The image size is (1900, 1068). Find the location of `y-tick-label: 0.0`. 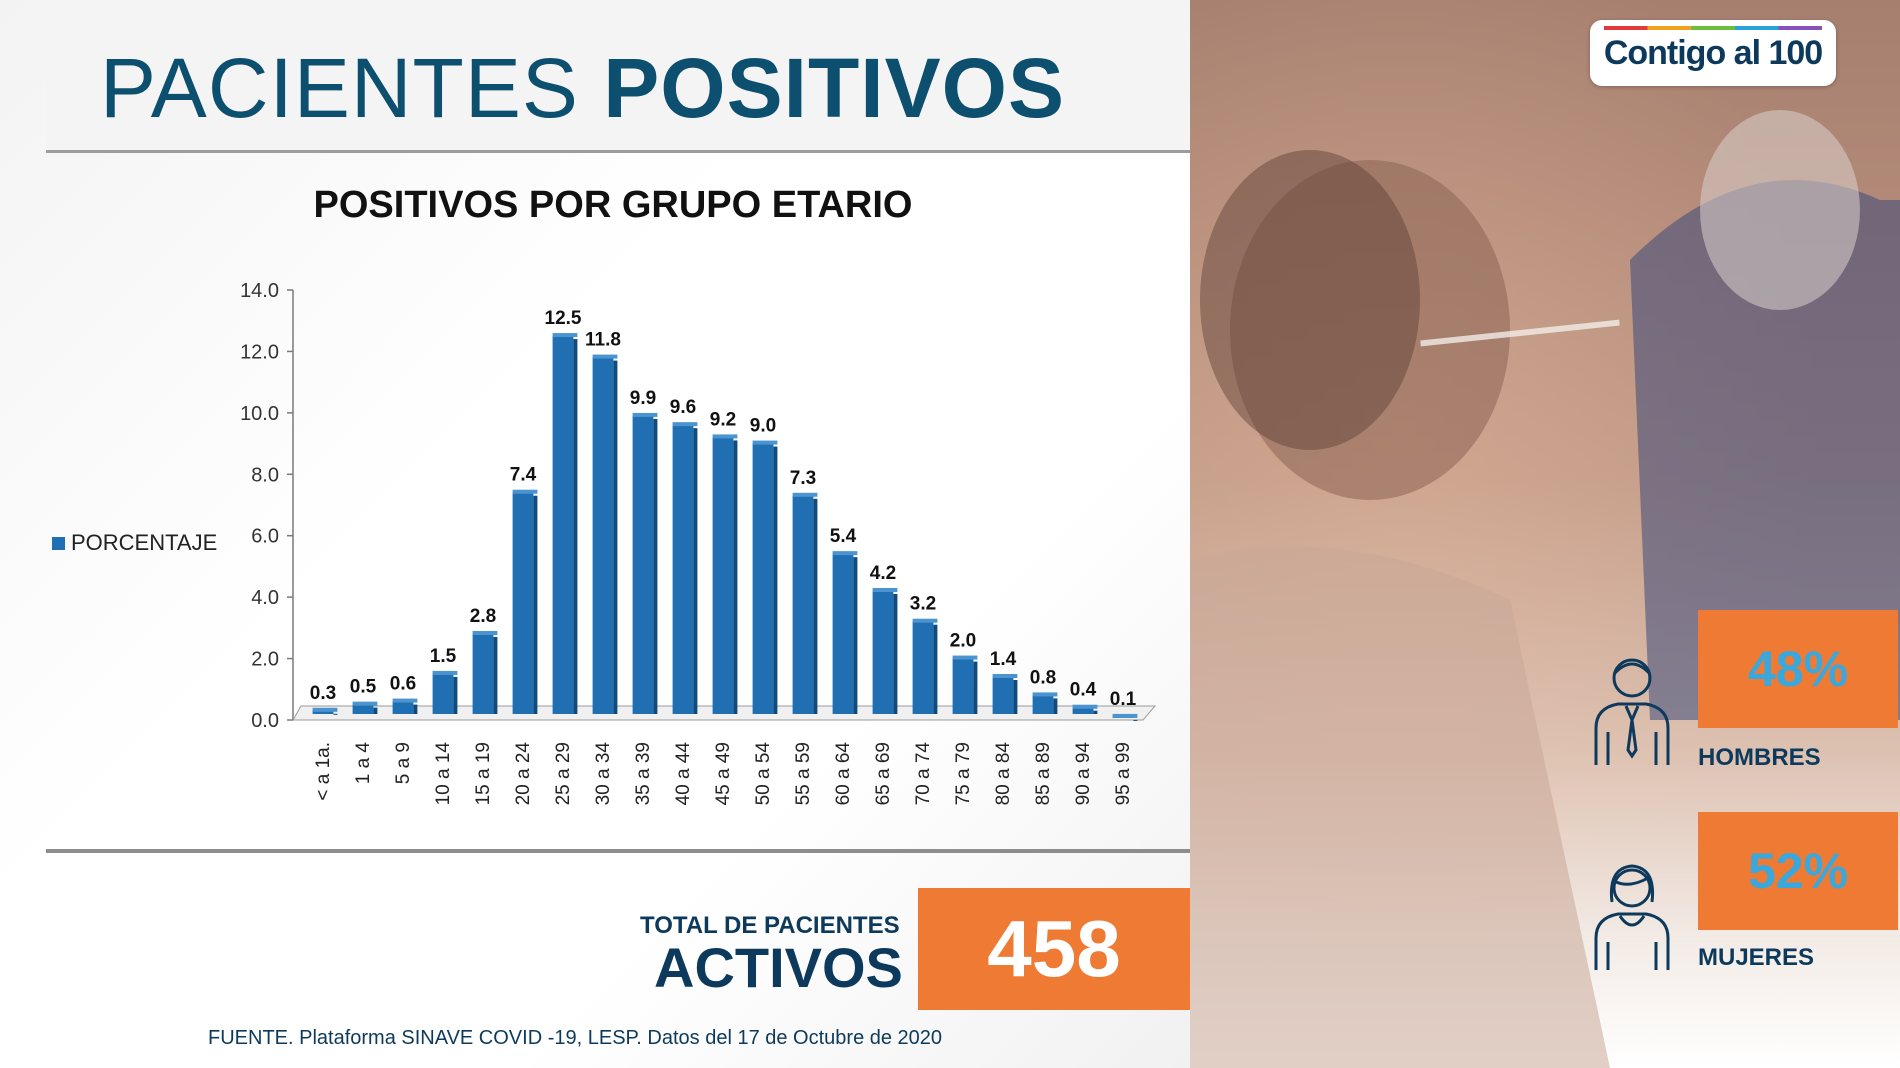

y-tick-label: 0.0 is located at coordinates (265, 721).